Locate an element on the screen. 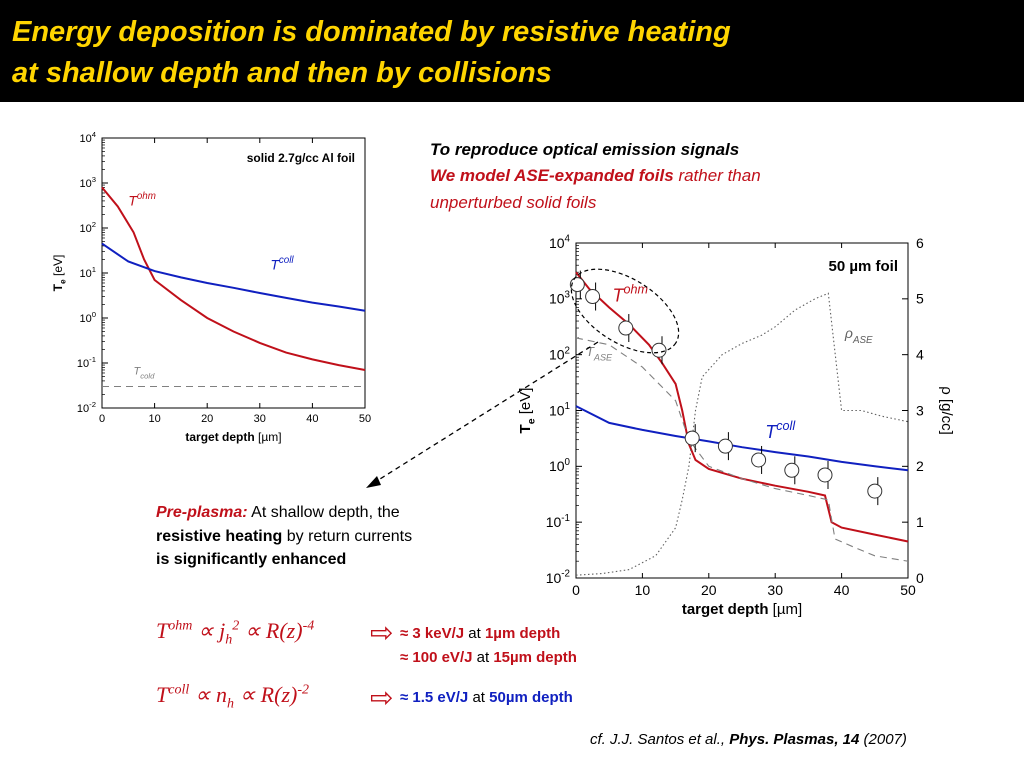 This screenshot has height=768, width=1024. reproduce-note-bold: We model ASE-expanded foils is located at coordinates (552, 175).